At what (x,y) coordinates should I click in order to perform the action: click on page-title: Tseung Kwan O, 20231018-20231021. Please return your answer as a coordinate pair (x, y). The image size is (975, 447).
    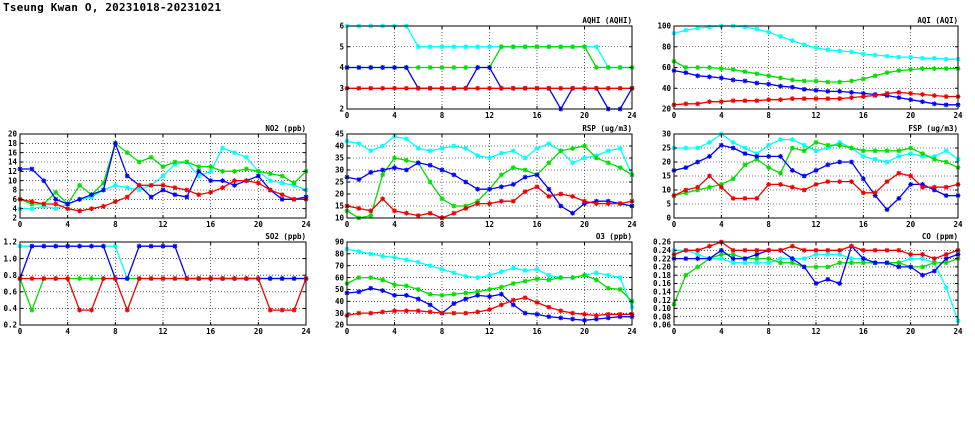
    Looking at the image, I should click on (112, 7).